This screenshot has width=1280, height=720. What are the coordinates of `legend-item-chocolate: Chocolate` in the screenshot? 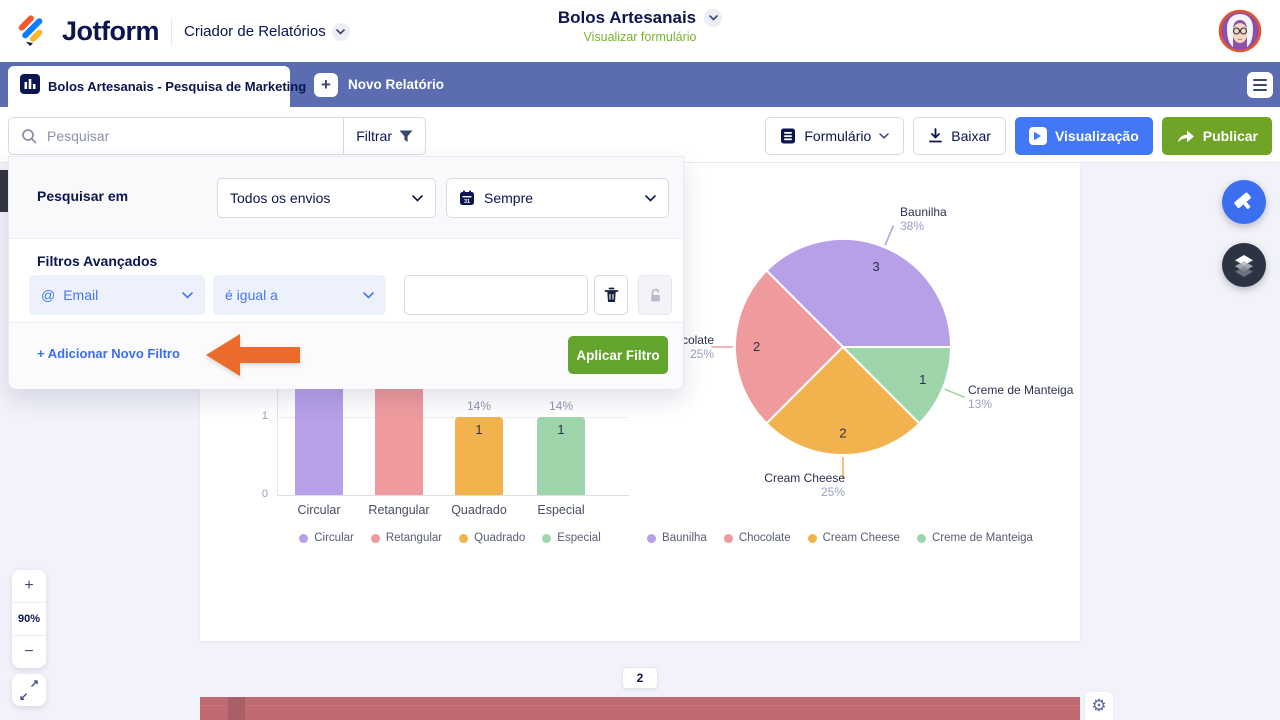 It's located at (757, 538).